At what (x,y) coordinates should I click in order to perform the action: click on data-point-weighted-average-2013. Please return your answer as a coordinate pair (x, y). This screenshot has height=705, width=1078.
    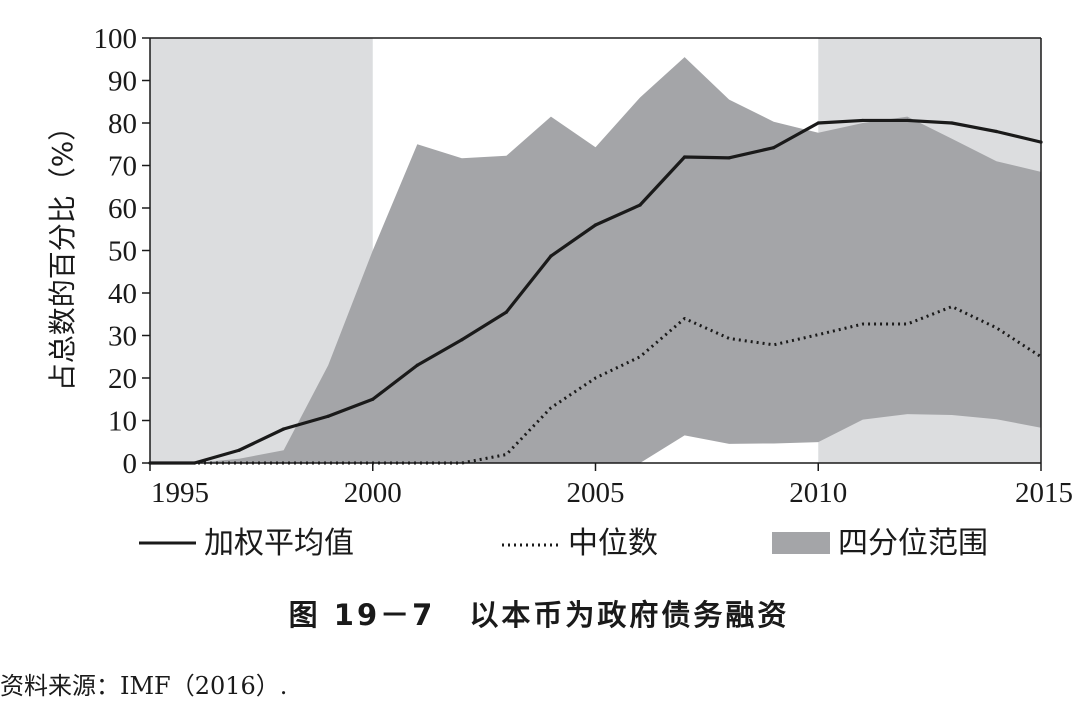
    Looking at the image, I should click on (952, 123).